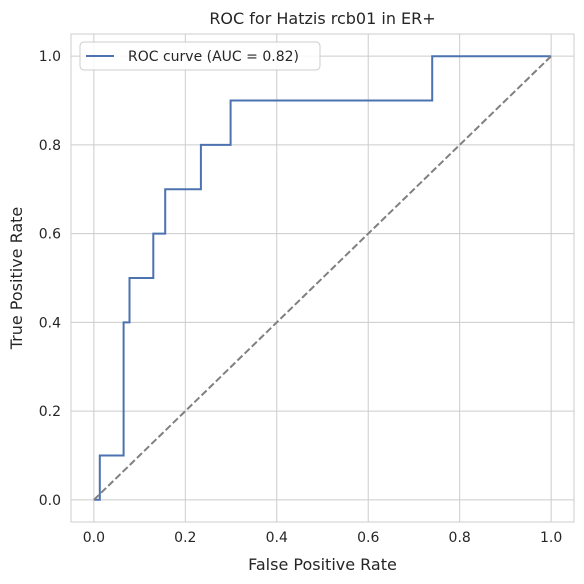  What do you see at coordinates (94, 538) in the screenshot?
I see `x-tick-label: 0.0` at bounding box center [94, 538].